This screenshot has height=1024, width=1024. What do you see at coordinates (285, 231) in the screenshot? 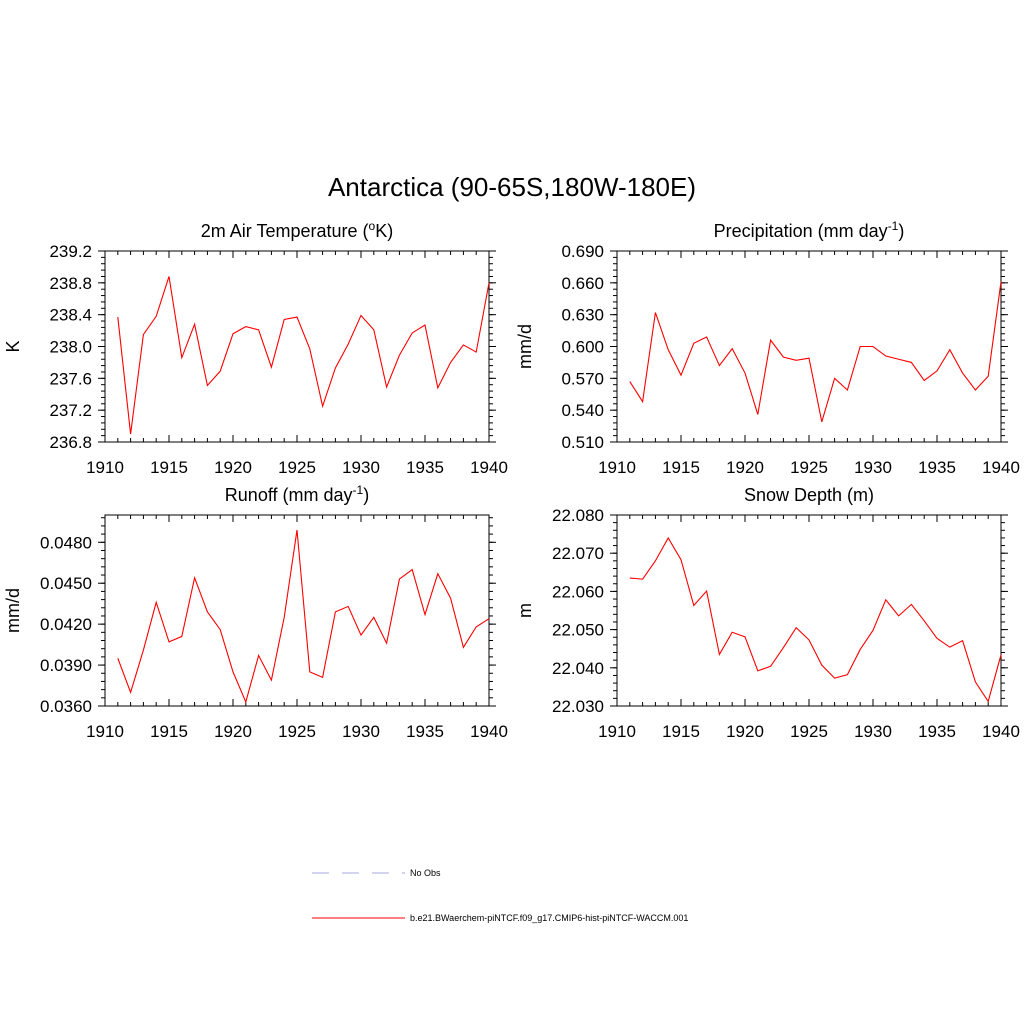
I see `panel-title-text: 2m Air Temperature (` at bounding box center [285, 231].